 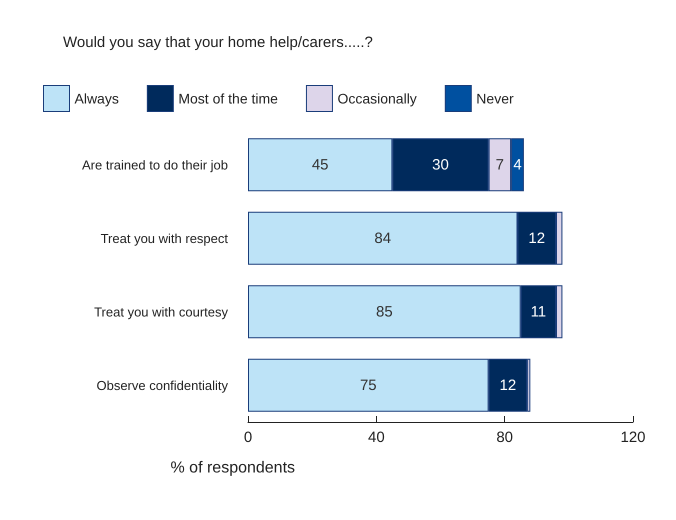 What do you see at coordinates (228, 98) in the screenshot?
I see `legend-label: Most of the time` at bounding box center [228, 98].